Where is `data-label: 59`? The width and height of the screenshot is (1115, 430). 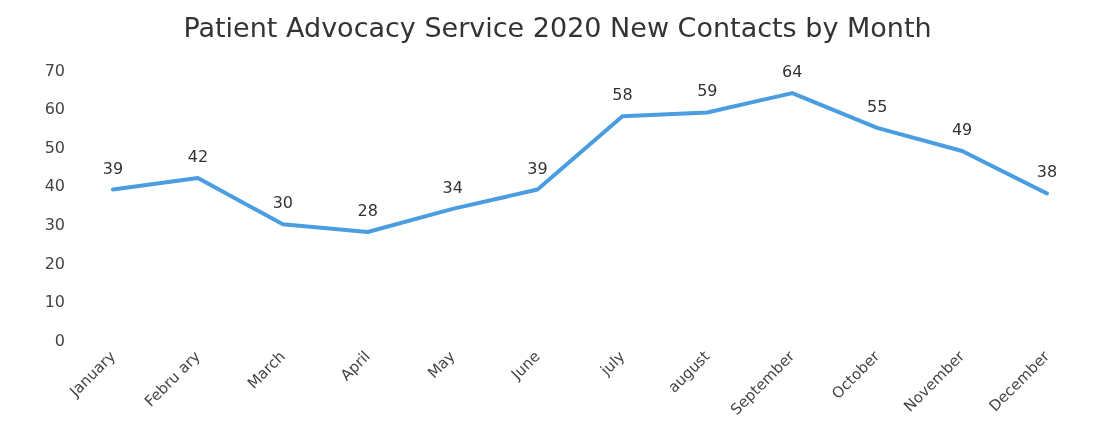 data-label: 59 is located at coordinates (707, 91).